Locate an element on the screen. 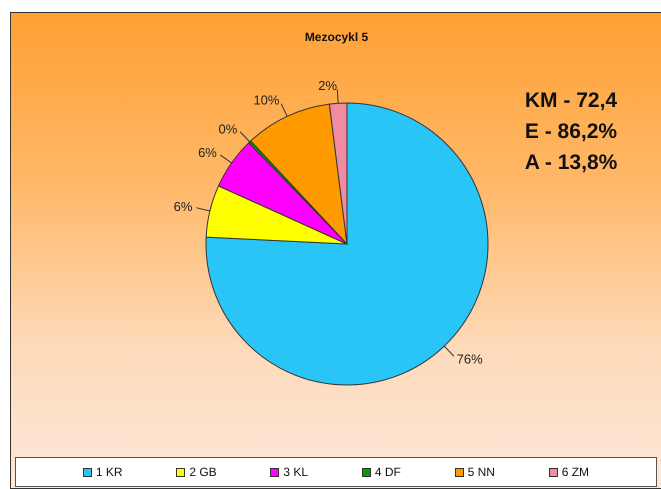 The width and height of the screenshot is (661, 489). data-label: 76% is located at coordinates (470, 359).